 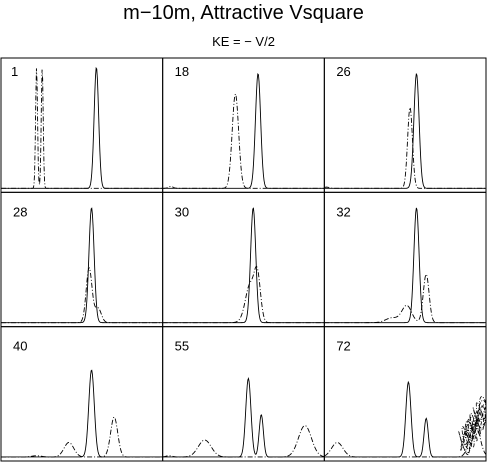 What do you see at coordinates (182, 71) in the screenshot?
I see `panel-label: 18` at bounding box center [182, 71].